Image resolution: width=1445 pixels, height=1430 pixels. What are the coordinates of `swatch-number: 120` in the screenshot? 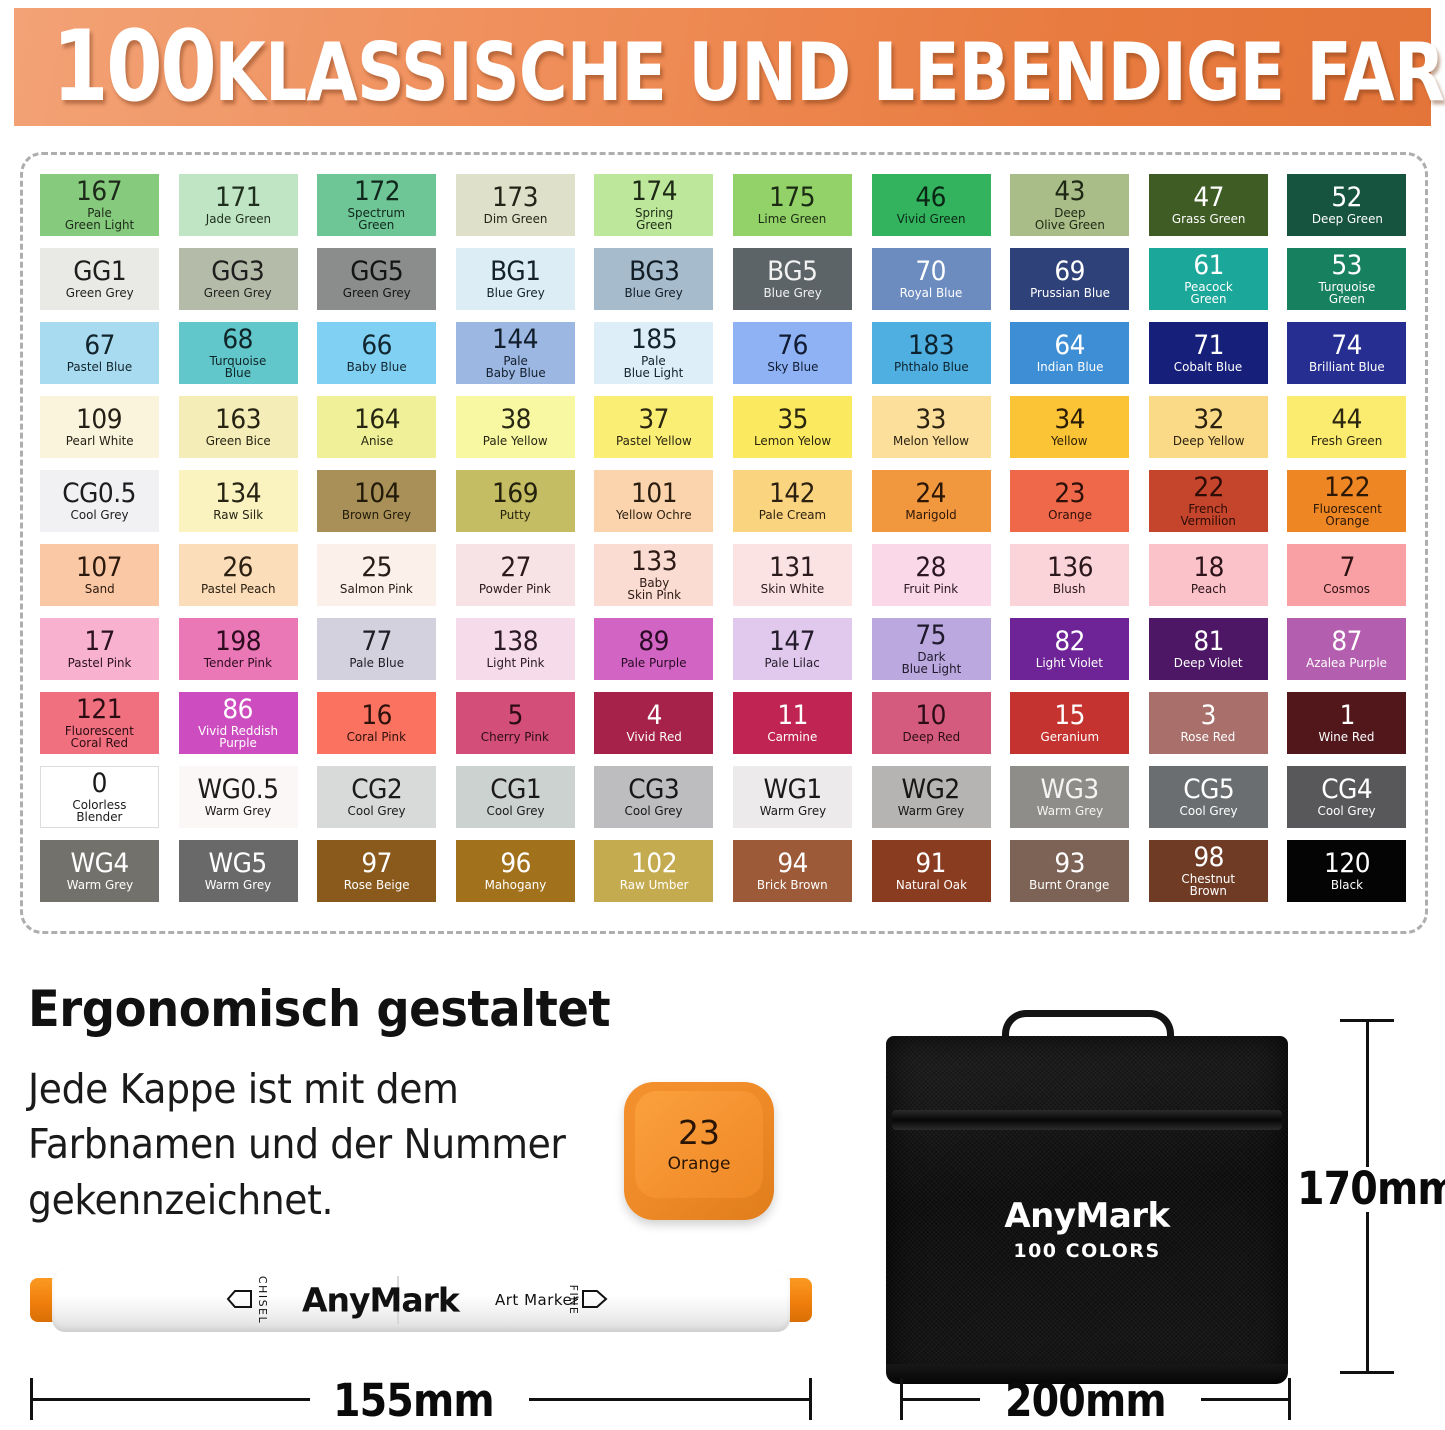 It's located at (1347, 864).